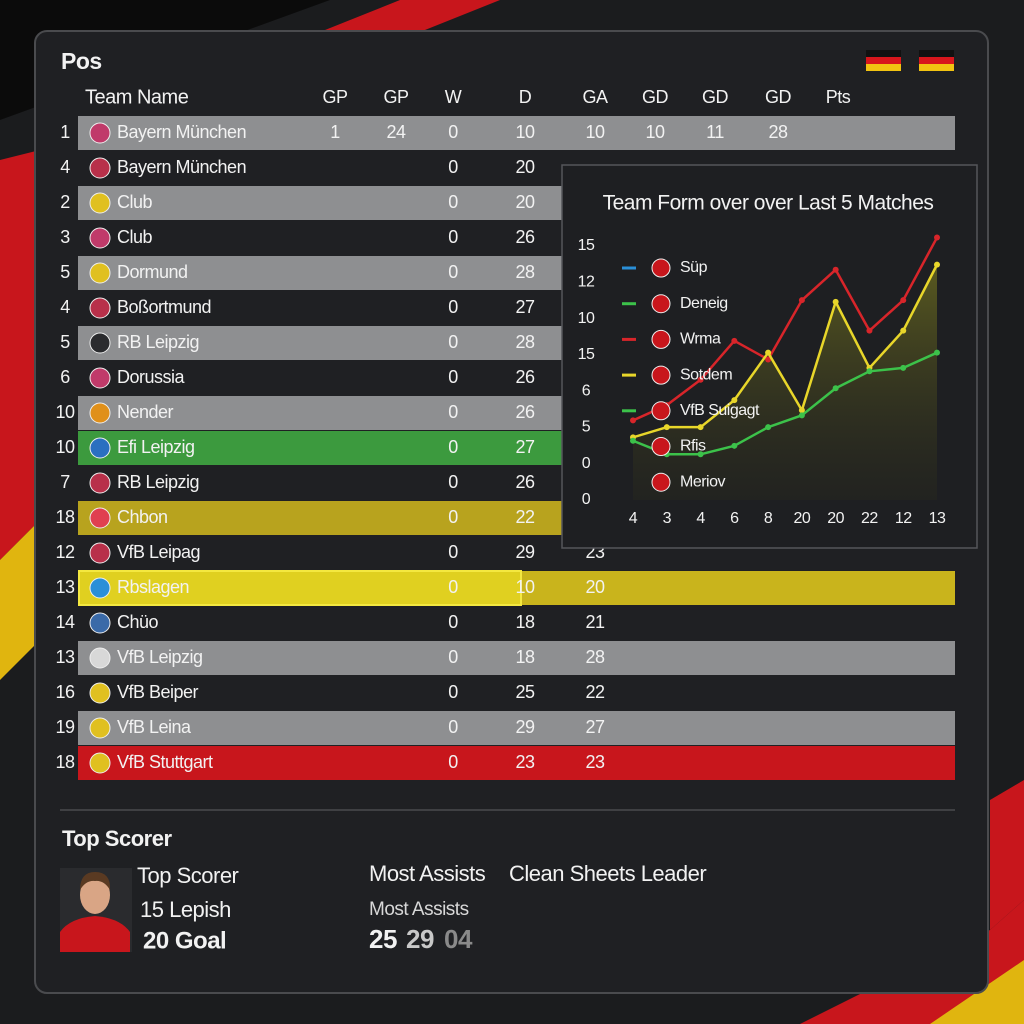 This screenshot has height=1024, width=1024. What do you see at coordinates (694, 267) in the screenshot?
I see `legend-label: Süp` at bounding box center [694, 267].